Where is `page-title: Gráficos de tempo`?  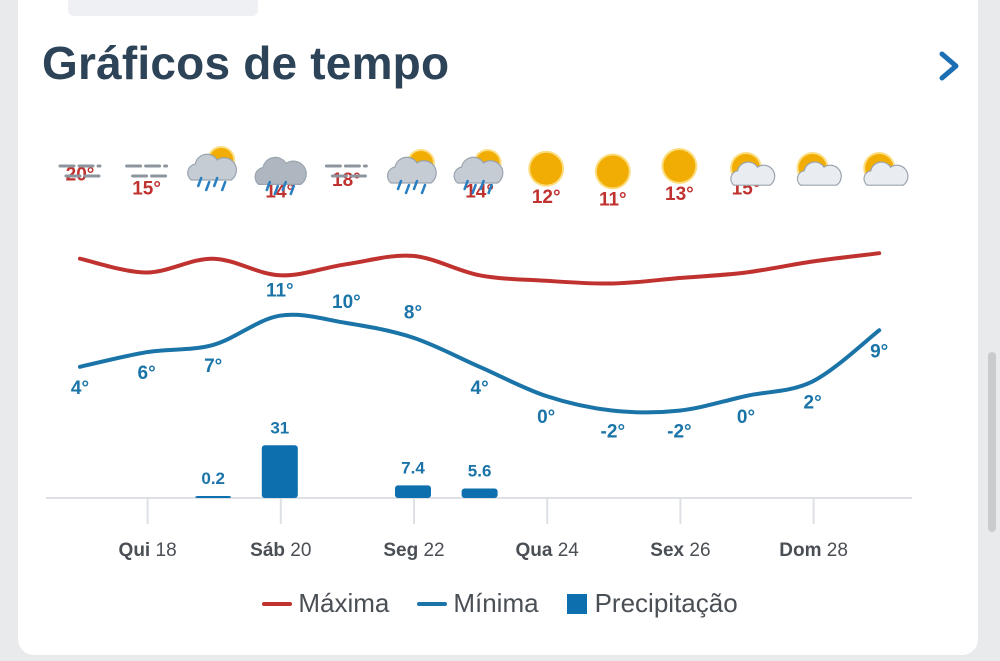
page-title: Gráficos de tempo is located at coordinates (246, 63).